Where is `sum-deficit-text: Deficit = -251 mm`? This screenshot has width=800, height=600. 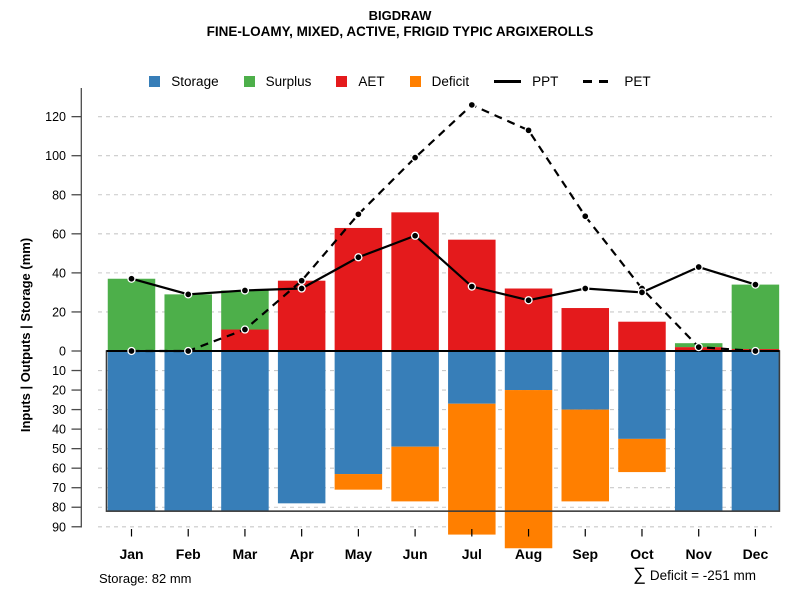
sum-deficit-text: Deficit = -251 mm is located at coordinates (702, 575).